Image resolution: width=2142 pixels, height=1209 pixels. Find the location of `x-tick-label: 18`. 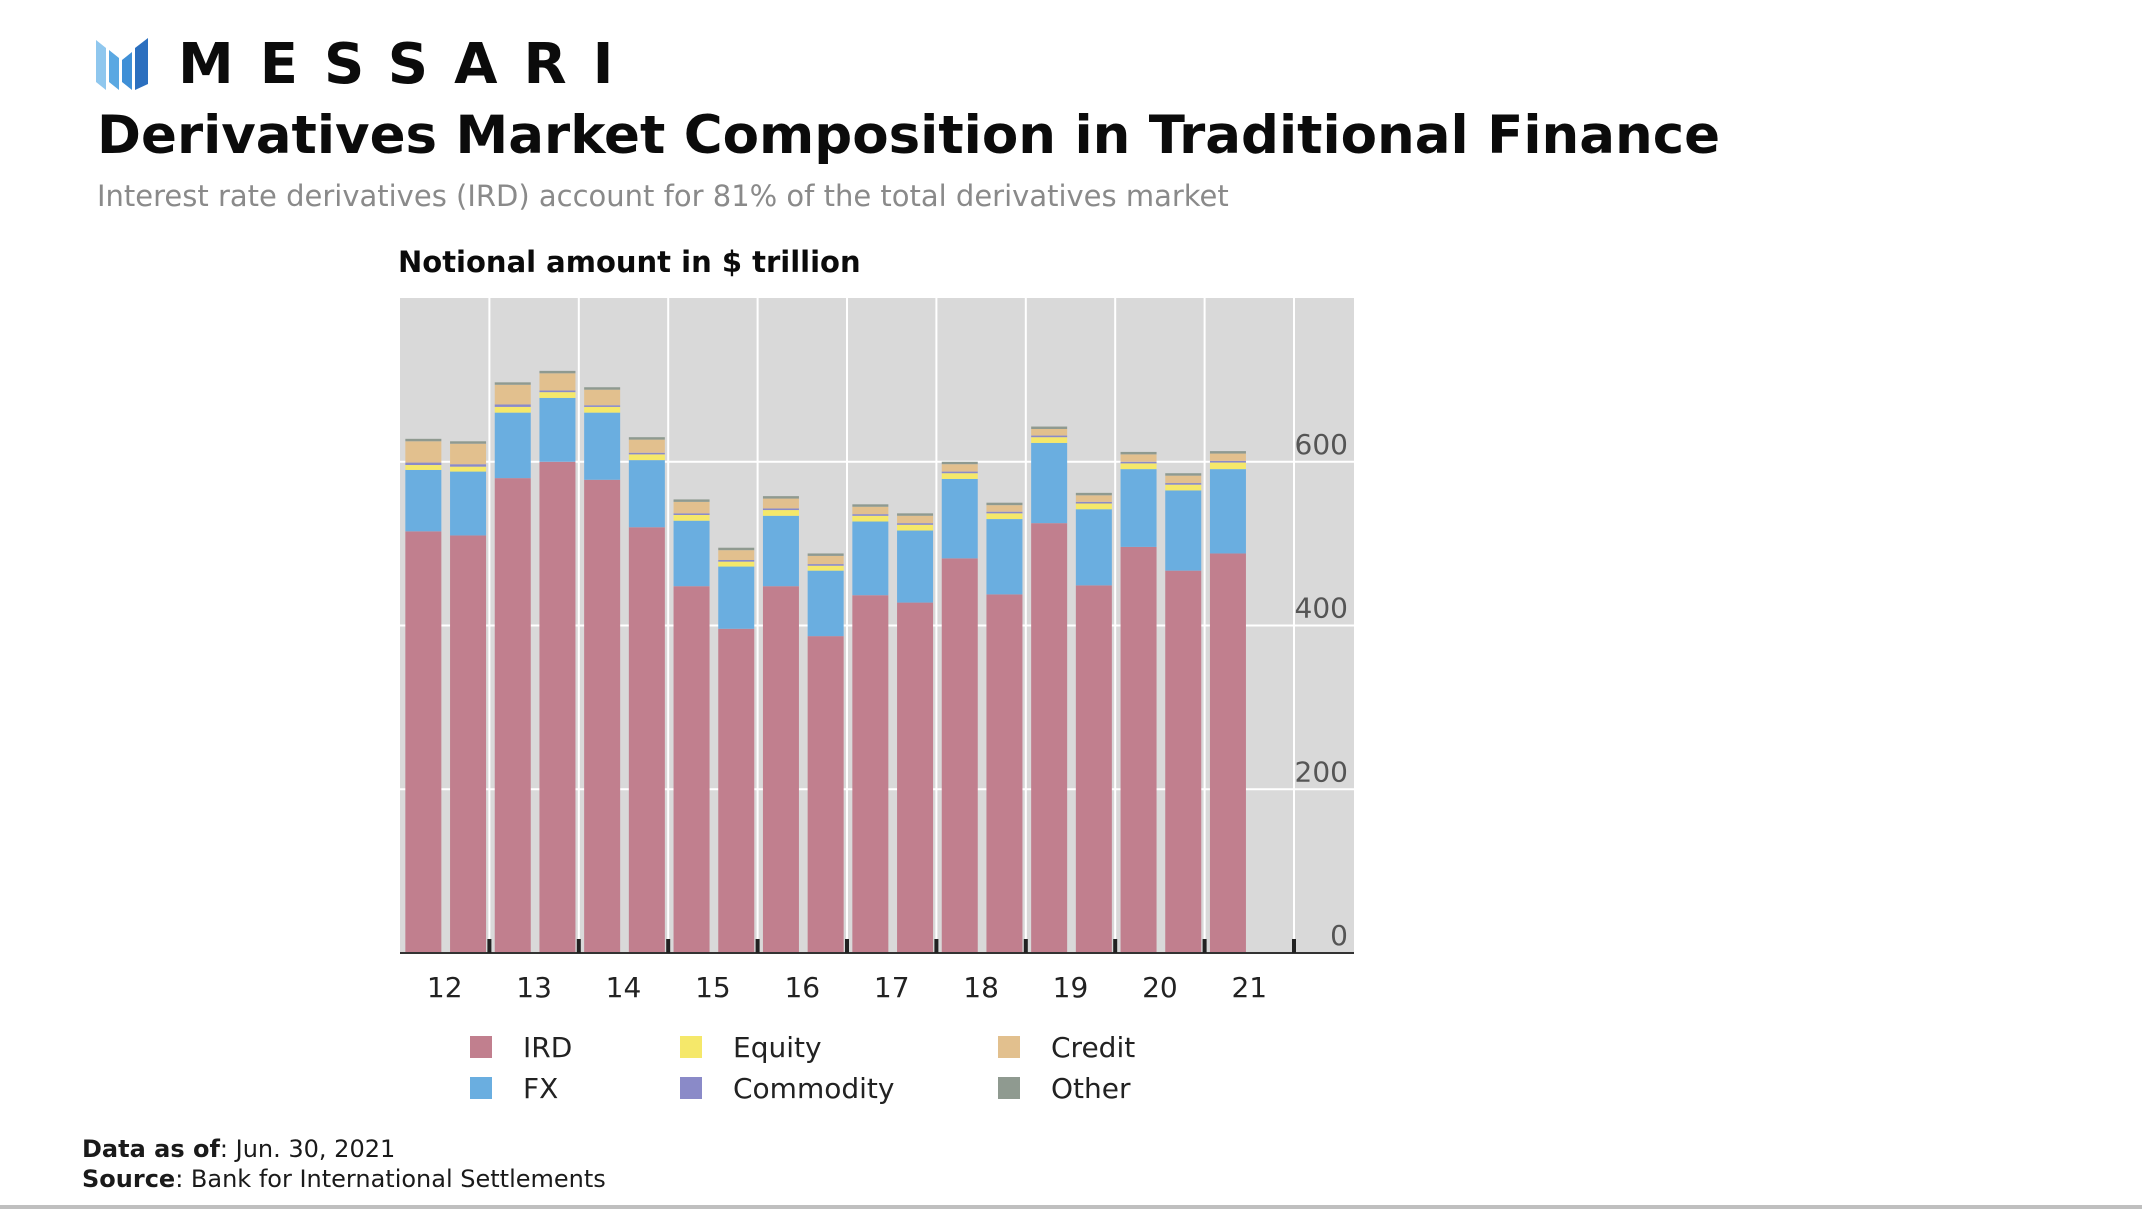

x-tick-label: 18 is located at coordinates (981, 987).